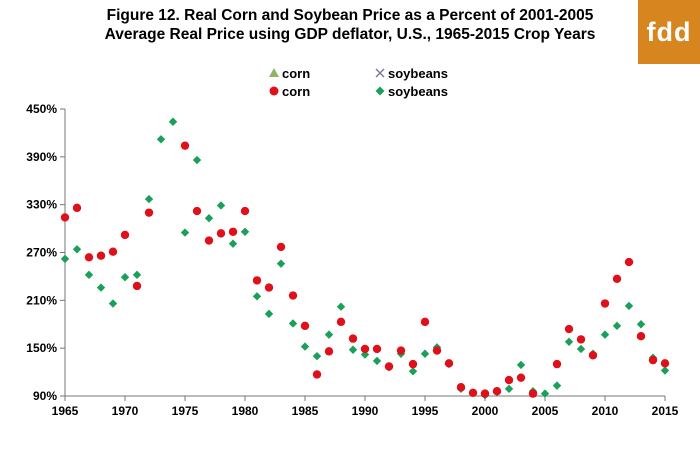  What do you see at coordinates (296, 91) in the screenshot?
I see `legend-label: corn` at bounding box center [296, 91].